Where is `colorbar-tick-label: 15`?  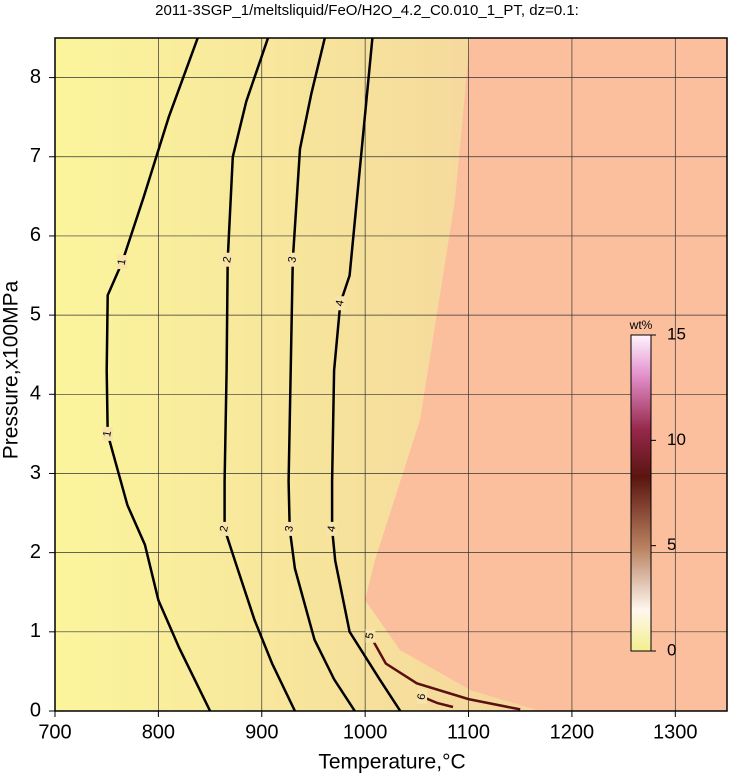
colorbar-tick-label: 15 is located at coordinates (676, 333).